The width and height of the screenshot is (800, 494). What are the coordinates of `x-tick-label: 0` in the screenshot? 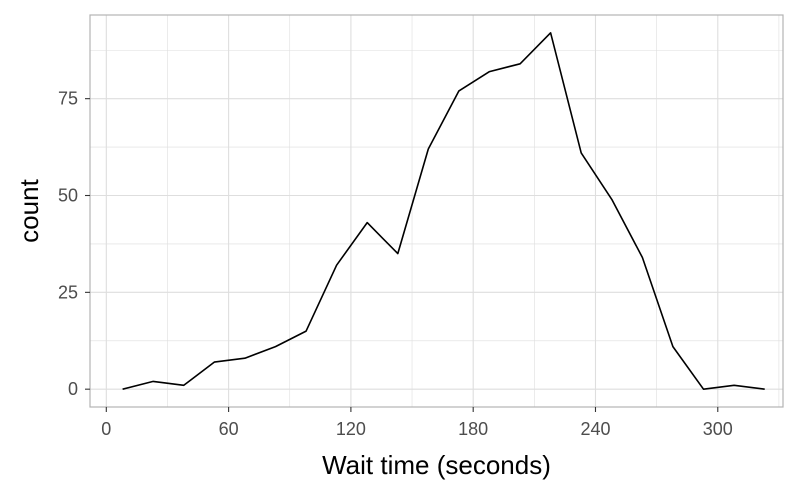 It's located at (106, 429).